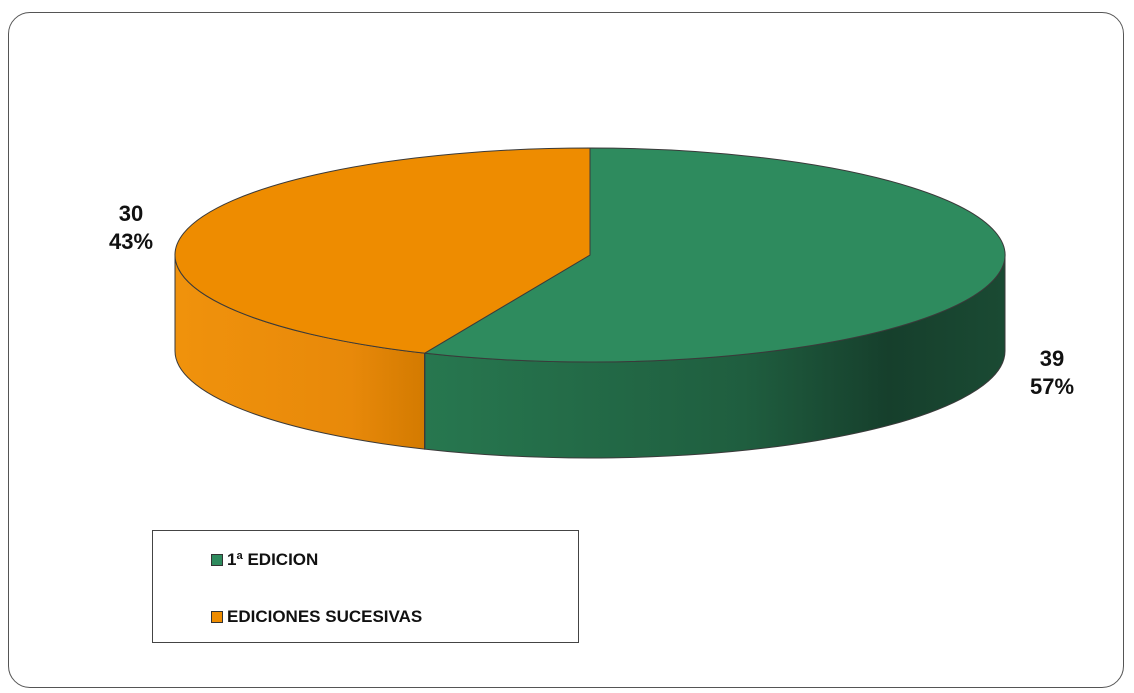  What do you see at coordinates (131, 213) in the screenshot?
I see `data-label-value: 30` at bounding box center [131, 213].